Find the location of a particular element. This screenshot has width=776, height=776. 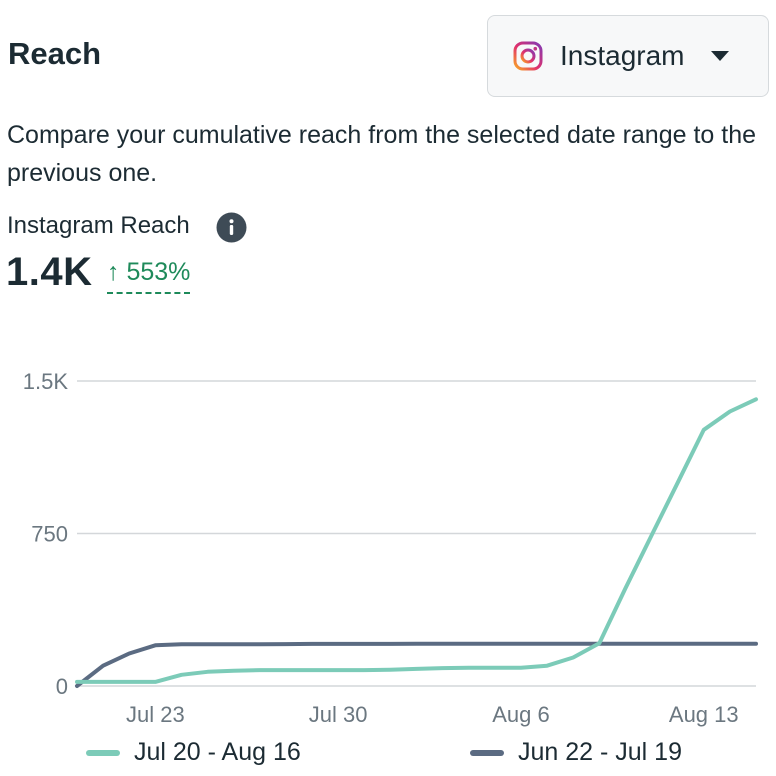

legend-swatch-current is located at coordinates (103, 752).